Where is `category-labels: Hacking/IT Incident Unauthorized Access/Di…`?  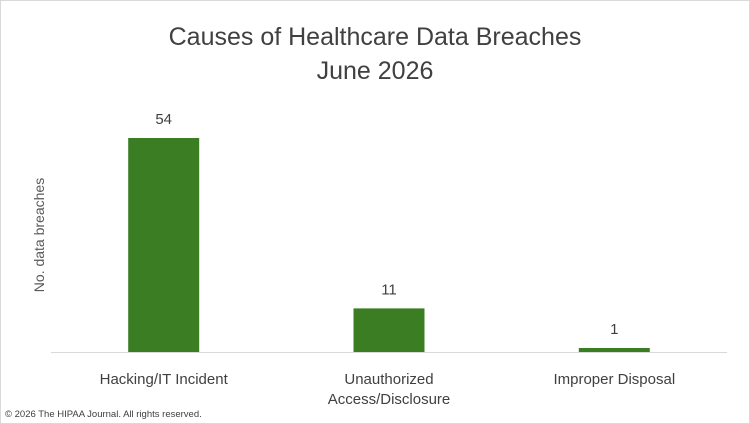 category-labels: Hacking/IT Incident Unauthorized Access/Di… is located at coordinates (388, 389).